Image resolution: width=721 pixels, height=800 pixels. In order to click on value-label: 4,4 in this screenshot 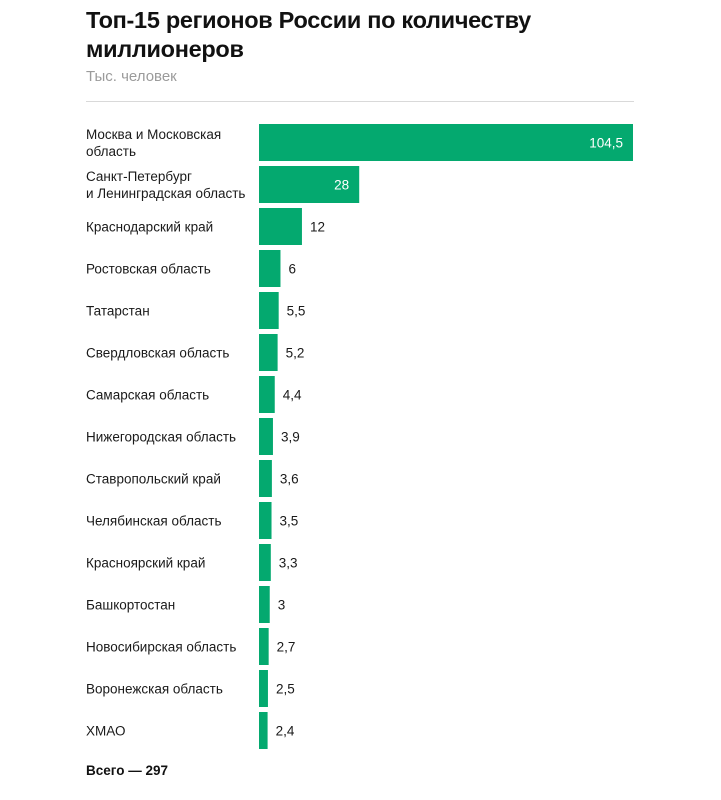, I will do `click(292, 394)`.